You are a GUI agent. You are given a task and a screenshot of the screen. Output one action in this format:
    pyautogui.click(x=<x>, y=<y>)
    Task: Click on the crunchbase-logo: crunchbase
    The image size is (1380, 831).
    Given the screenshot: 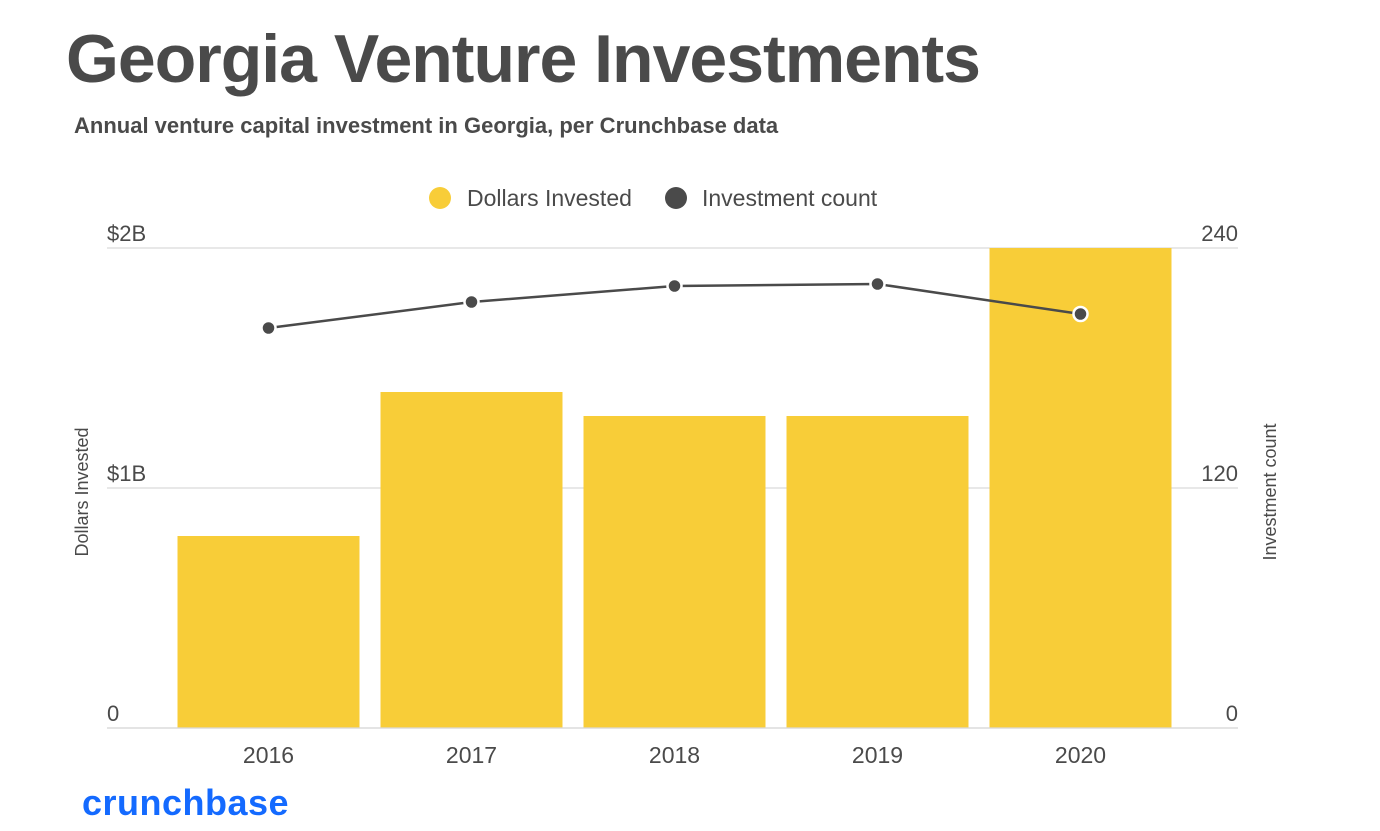 What is the action you would take?
    pyautogui.click(x=186, y=802)
    